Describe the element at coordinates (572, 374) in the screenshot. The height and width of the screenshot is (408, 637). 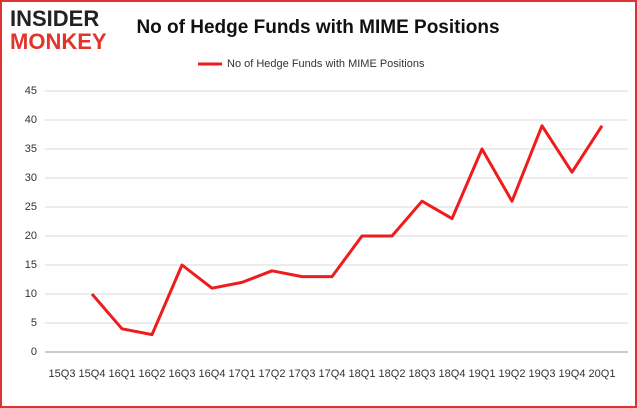
I see `x-tick-label: 19Q4` at that location.